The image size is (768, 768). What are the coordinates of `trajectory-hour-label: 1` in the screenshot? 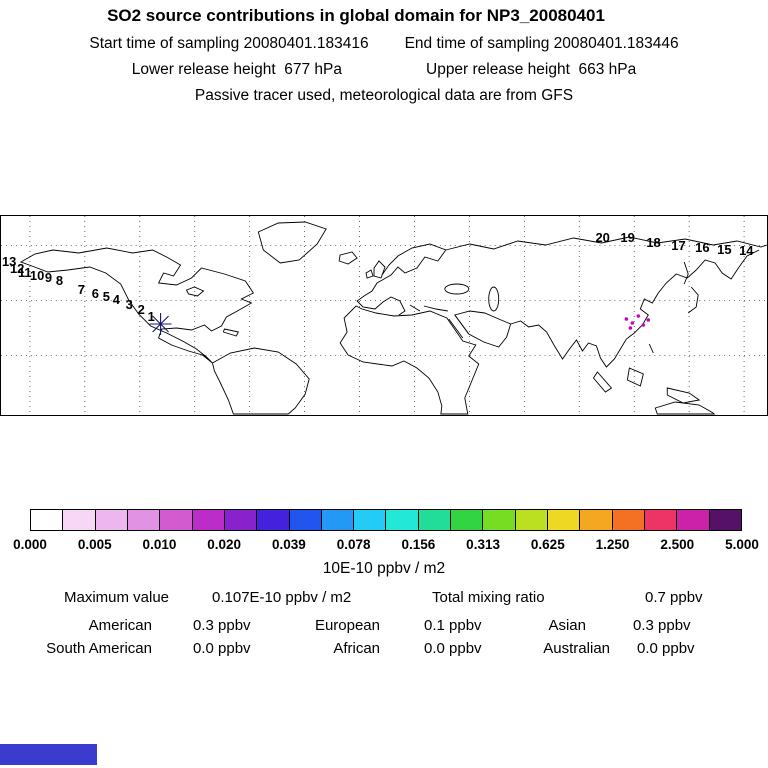 It's located at (151, 316).